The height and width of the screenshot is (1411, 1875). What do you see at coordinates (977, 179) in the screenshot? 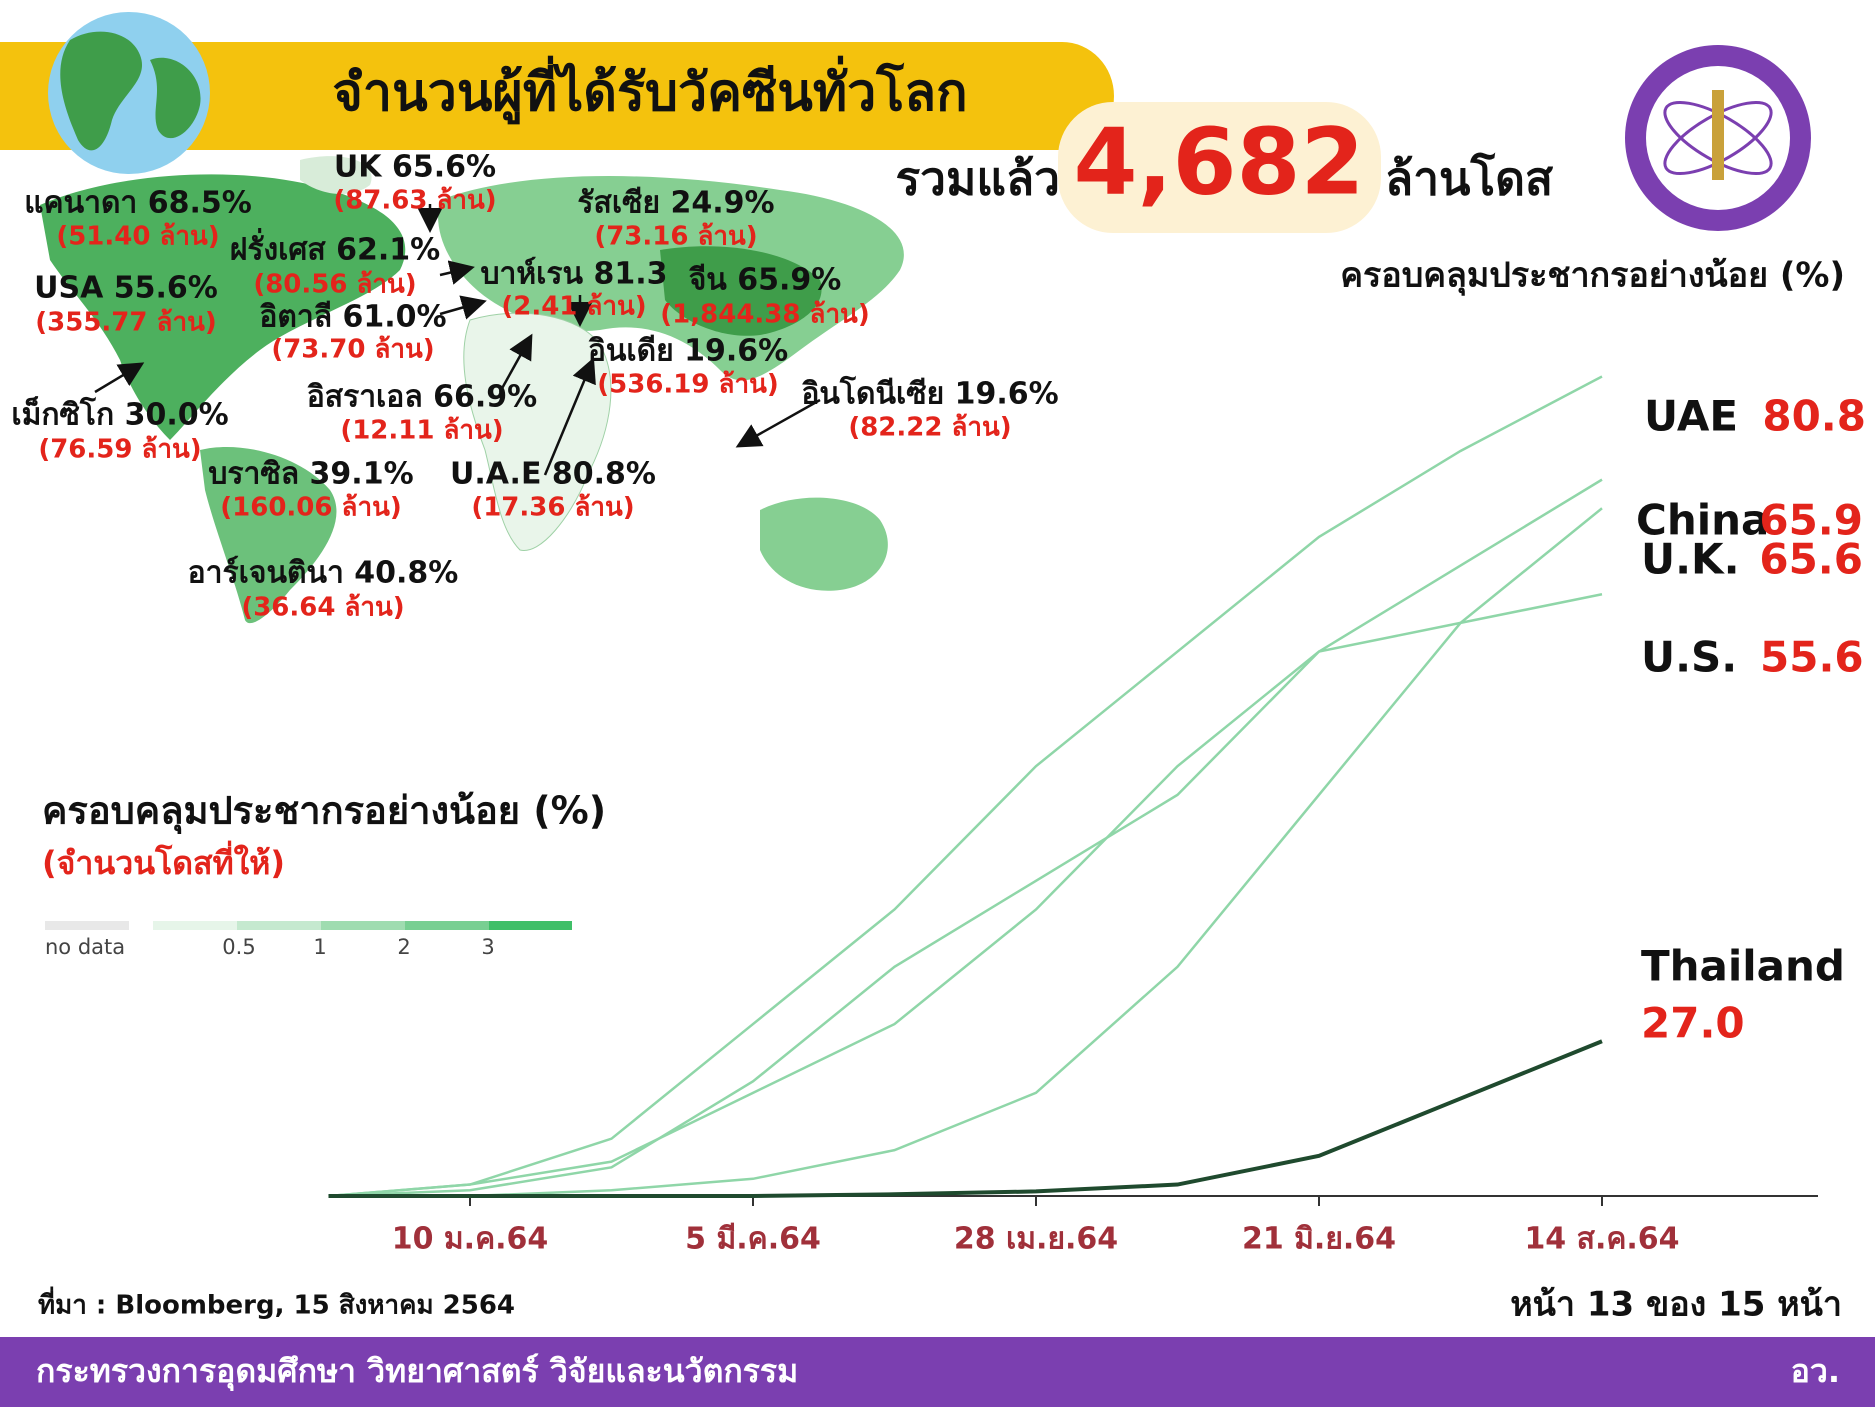
I see `total-prefix: รวมแล้ว` at bounding box center [977, 179].